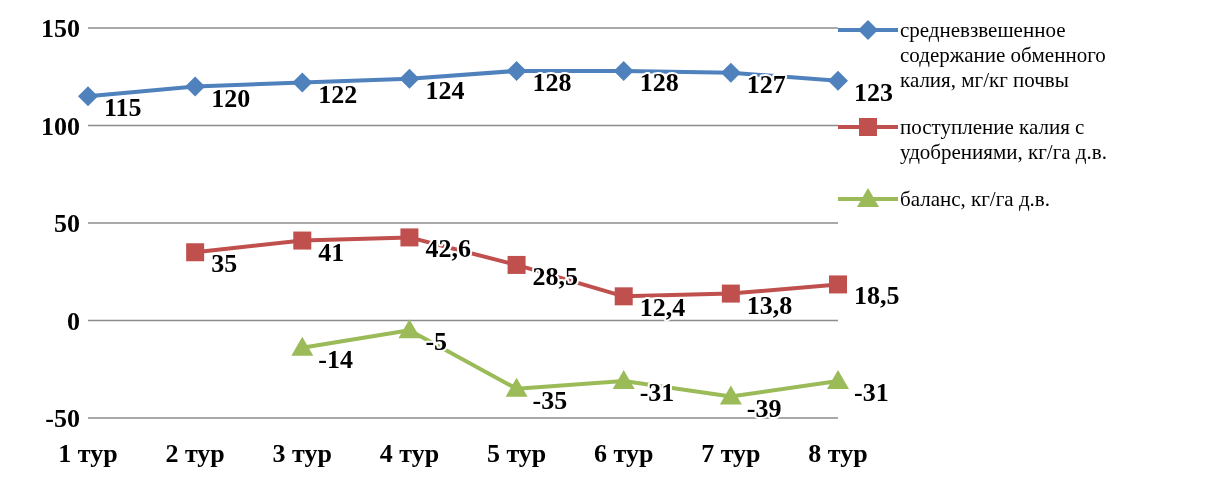  What do you see at coordinates (224, 264) in the screenshot?
I see `data-label: 35` at bounding box center [224, 264].